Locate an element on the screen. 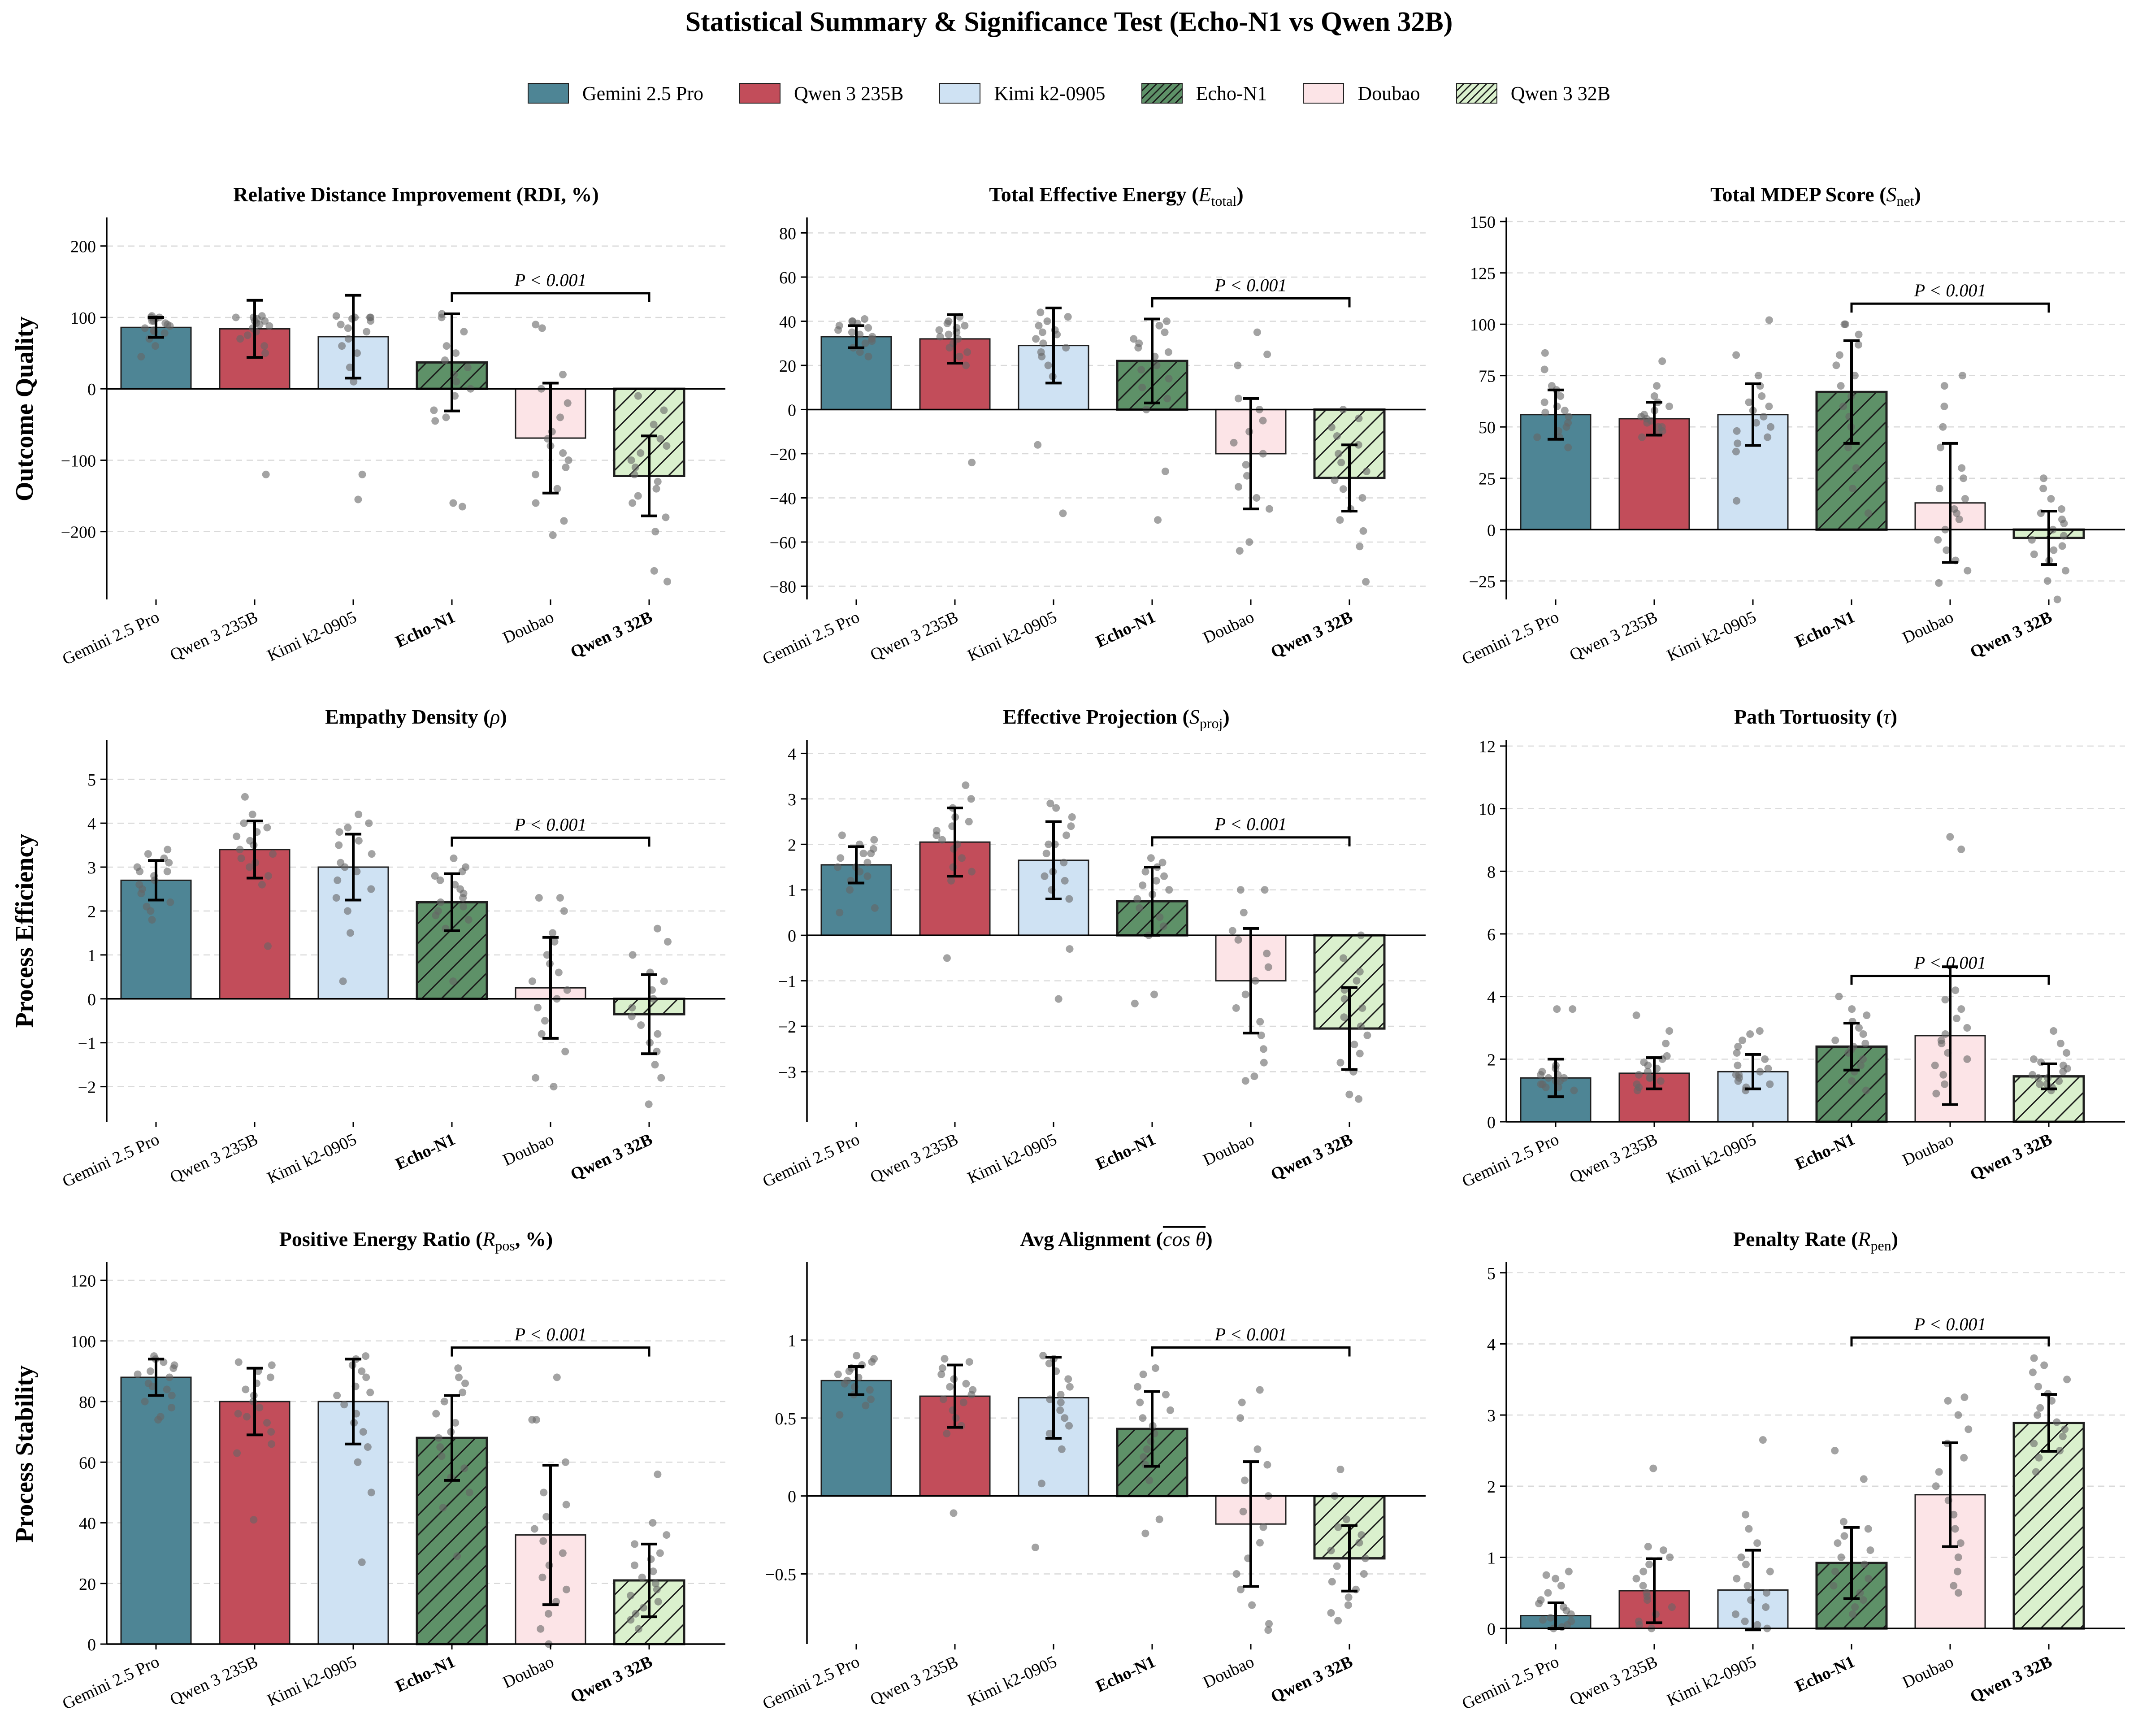 The image size is (2138, 1736). y-tick-label: 80 is located at coordinates (787, 234).